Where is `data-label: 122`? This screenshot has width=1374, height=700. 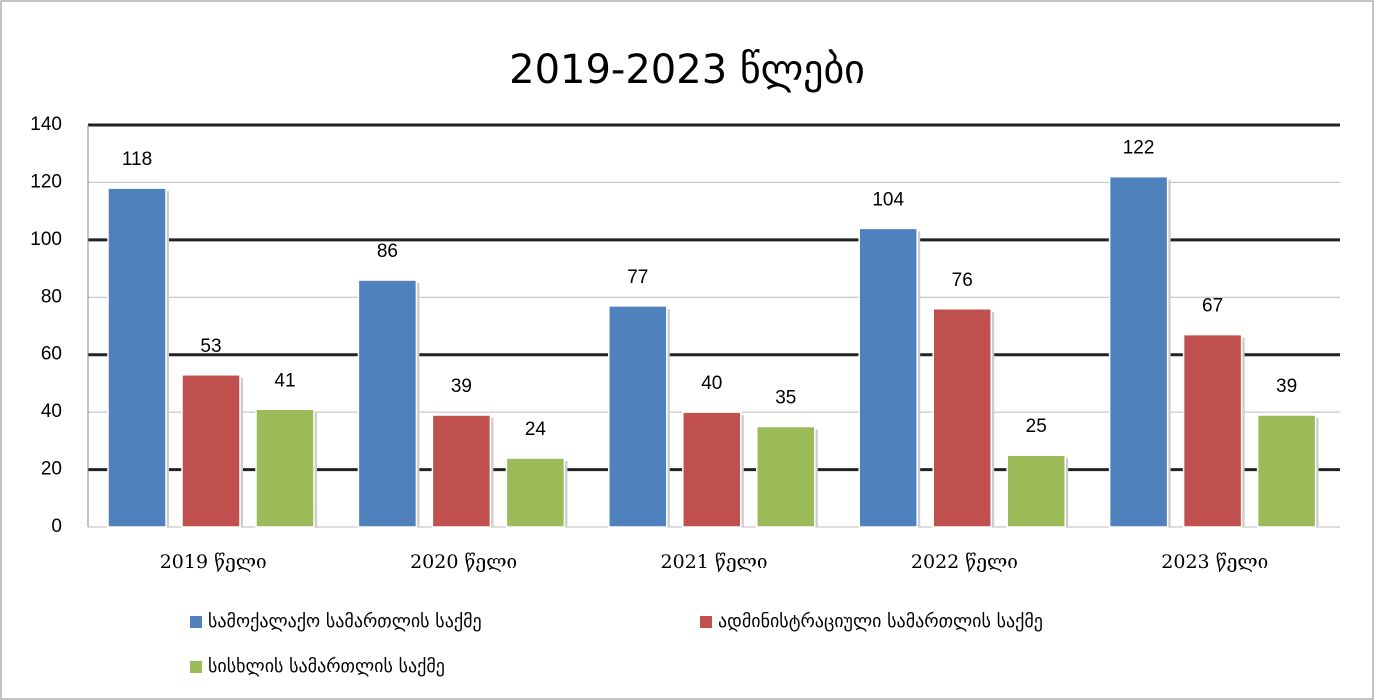
data-label: 122 is located at coordinates (1139, 148).